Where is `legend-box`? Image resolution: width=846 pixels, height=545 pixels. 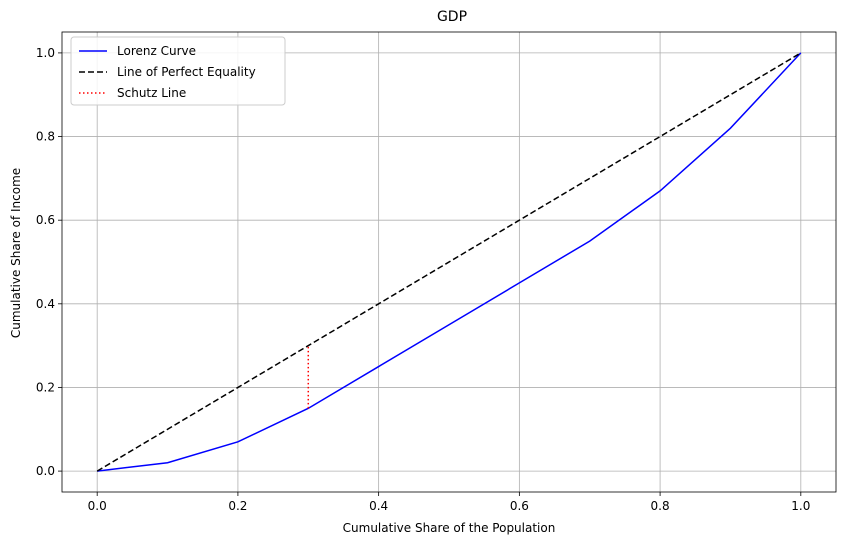 legend-box is located at coordinates (178, 71).